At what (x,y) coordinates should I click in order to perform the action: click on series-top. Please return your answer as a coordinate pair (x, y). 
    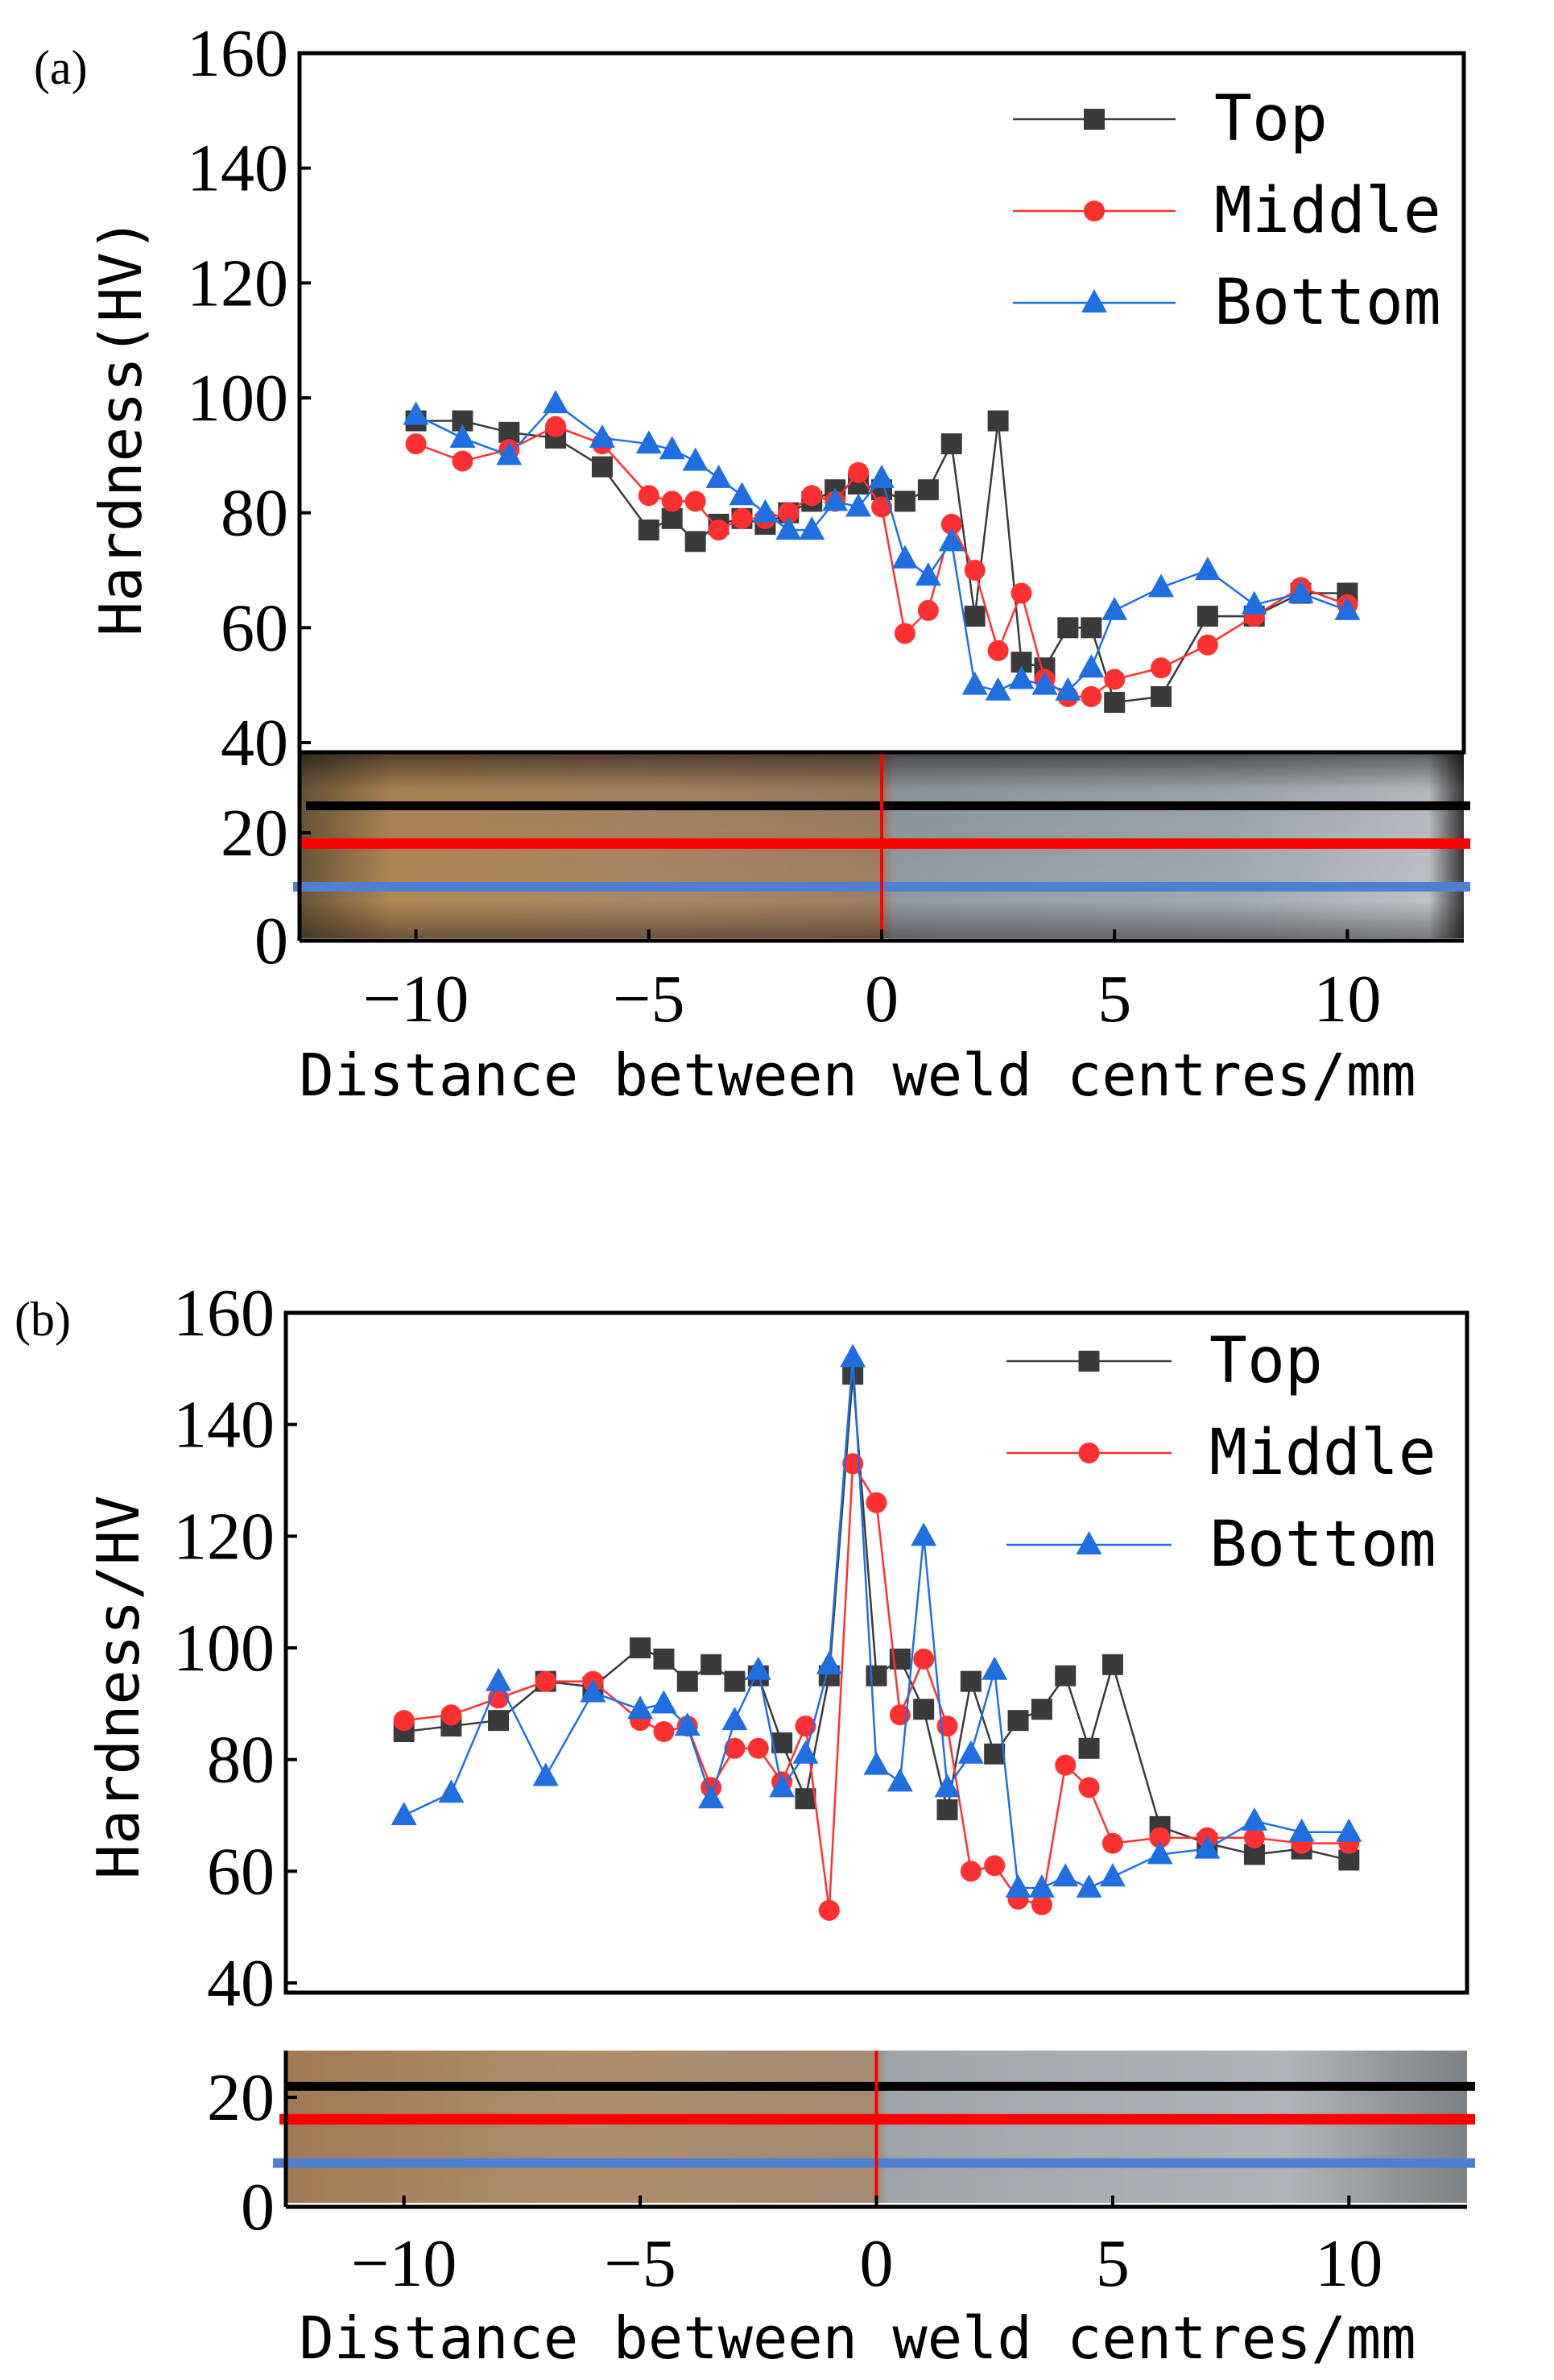
    Looking at the image, I should click on (876, 1617).